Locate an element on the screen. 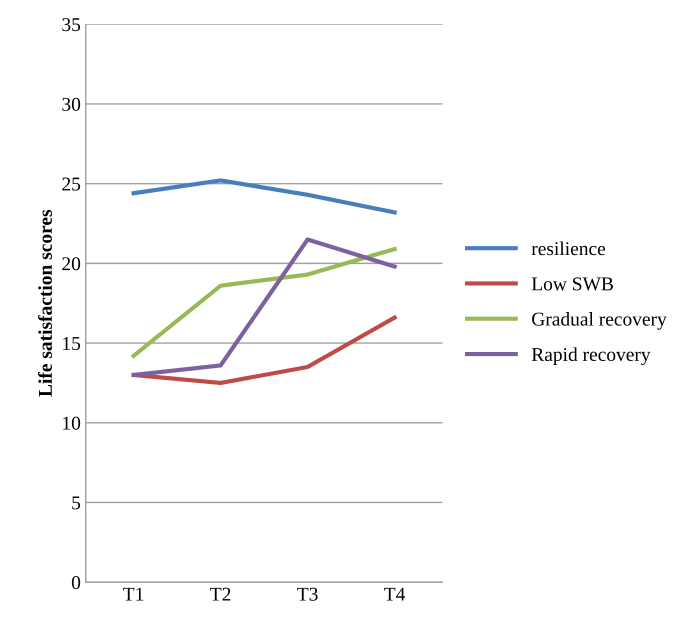 The height and width of the screenshot is (622, 686). legend-label: Low SWB is located at coordinates (572, 284).